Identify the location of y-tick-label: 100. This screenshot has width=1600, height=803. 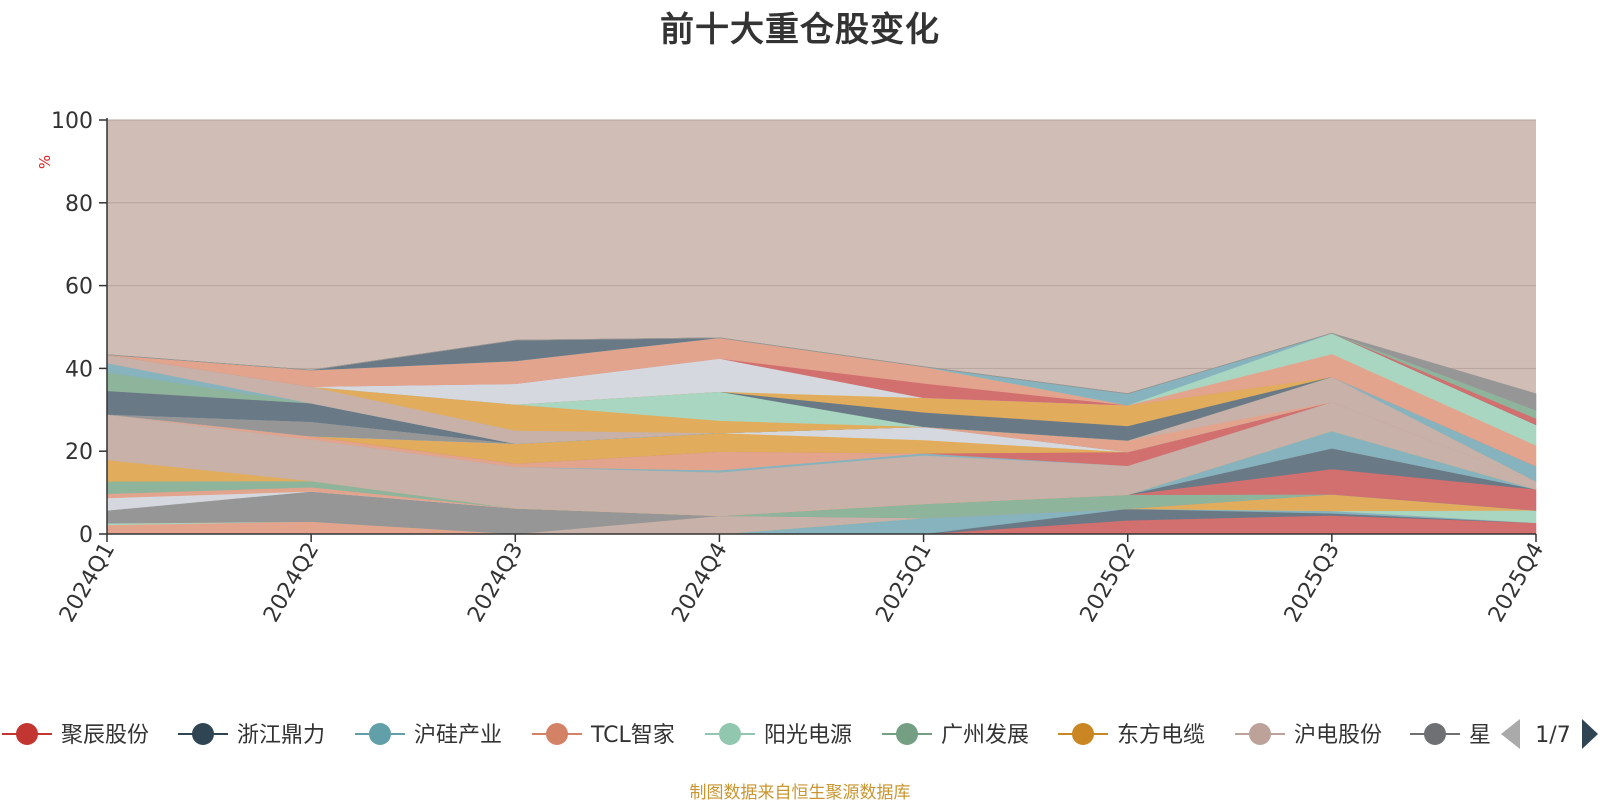
(72, 121).